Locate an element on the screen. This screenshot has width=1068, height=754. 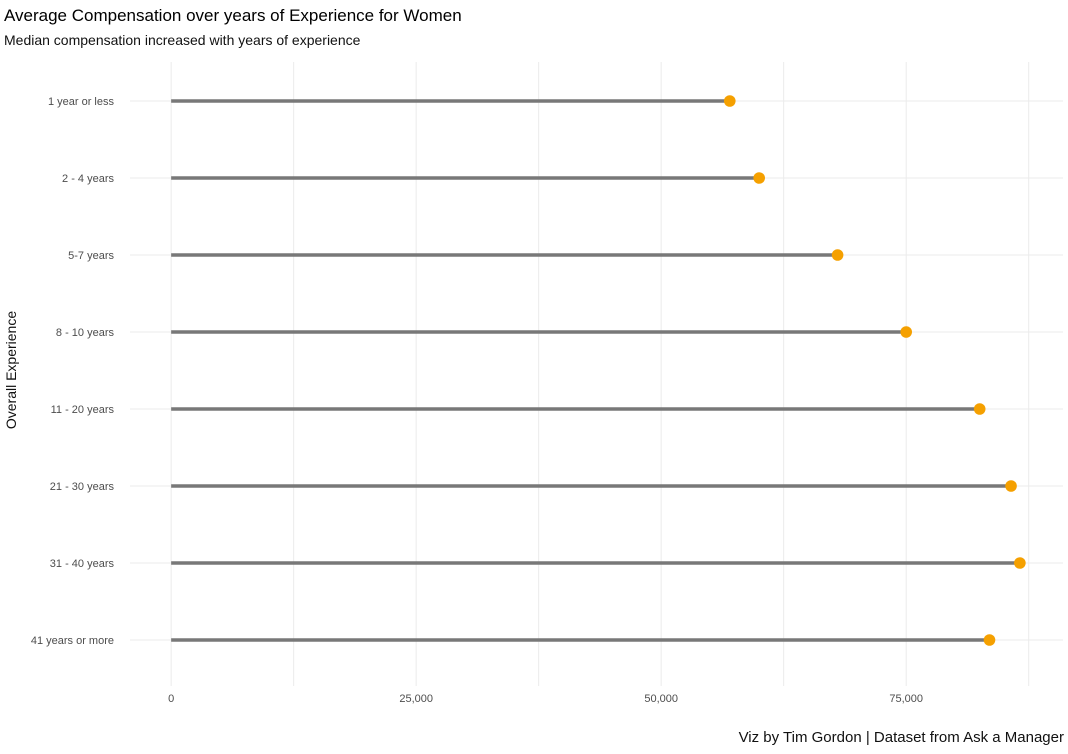
y-tick-label-21-30-years: 21 - 30 years is located at coordinates (82, 487).